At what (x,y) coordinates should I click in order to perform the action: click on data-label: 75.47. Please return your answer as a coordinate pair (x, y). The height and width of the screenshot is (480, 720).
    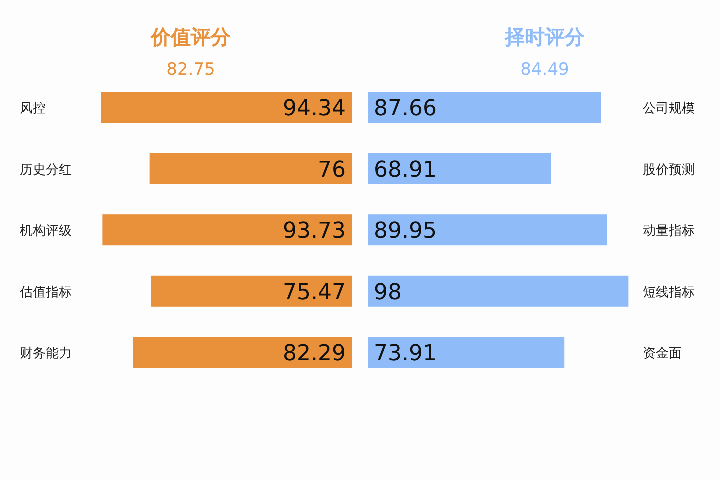
    Looking at the image, I should click on (314, 293).